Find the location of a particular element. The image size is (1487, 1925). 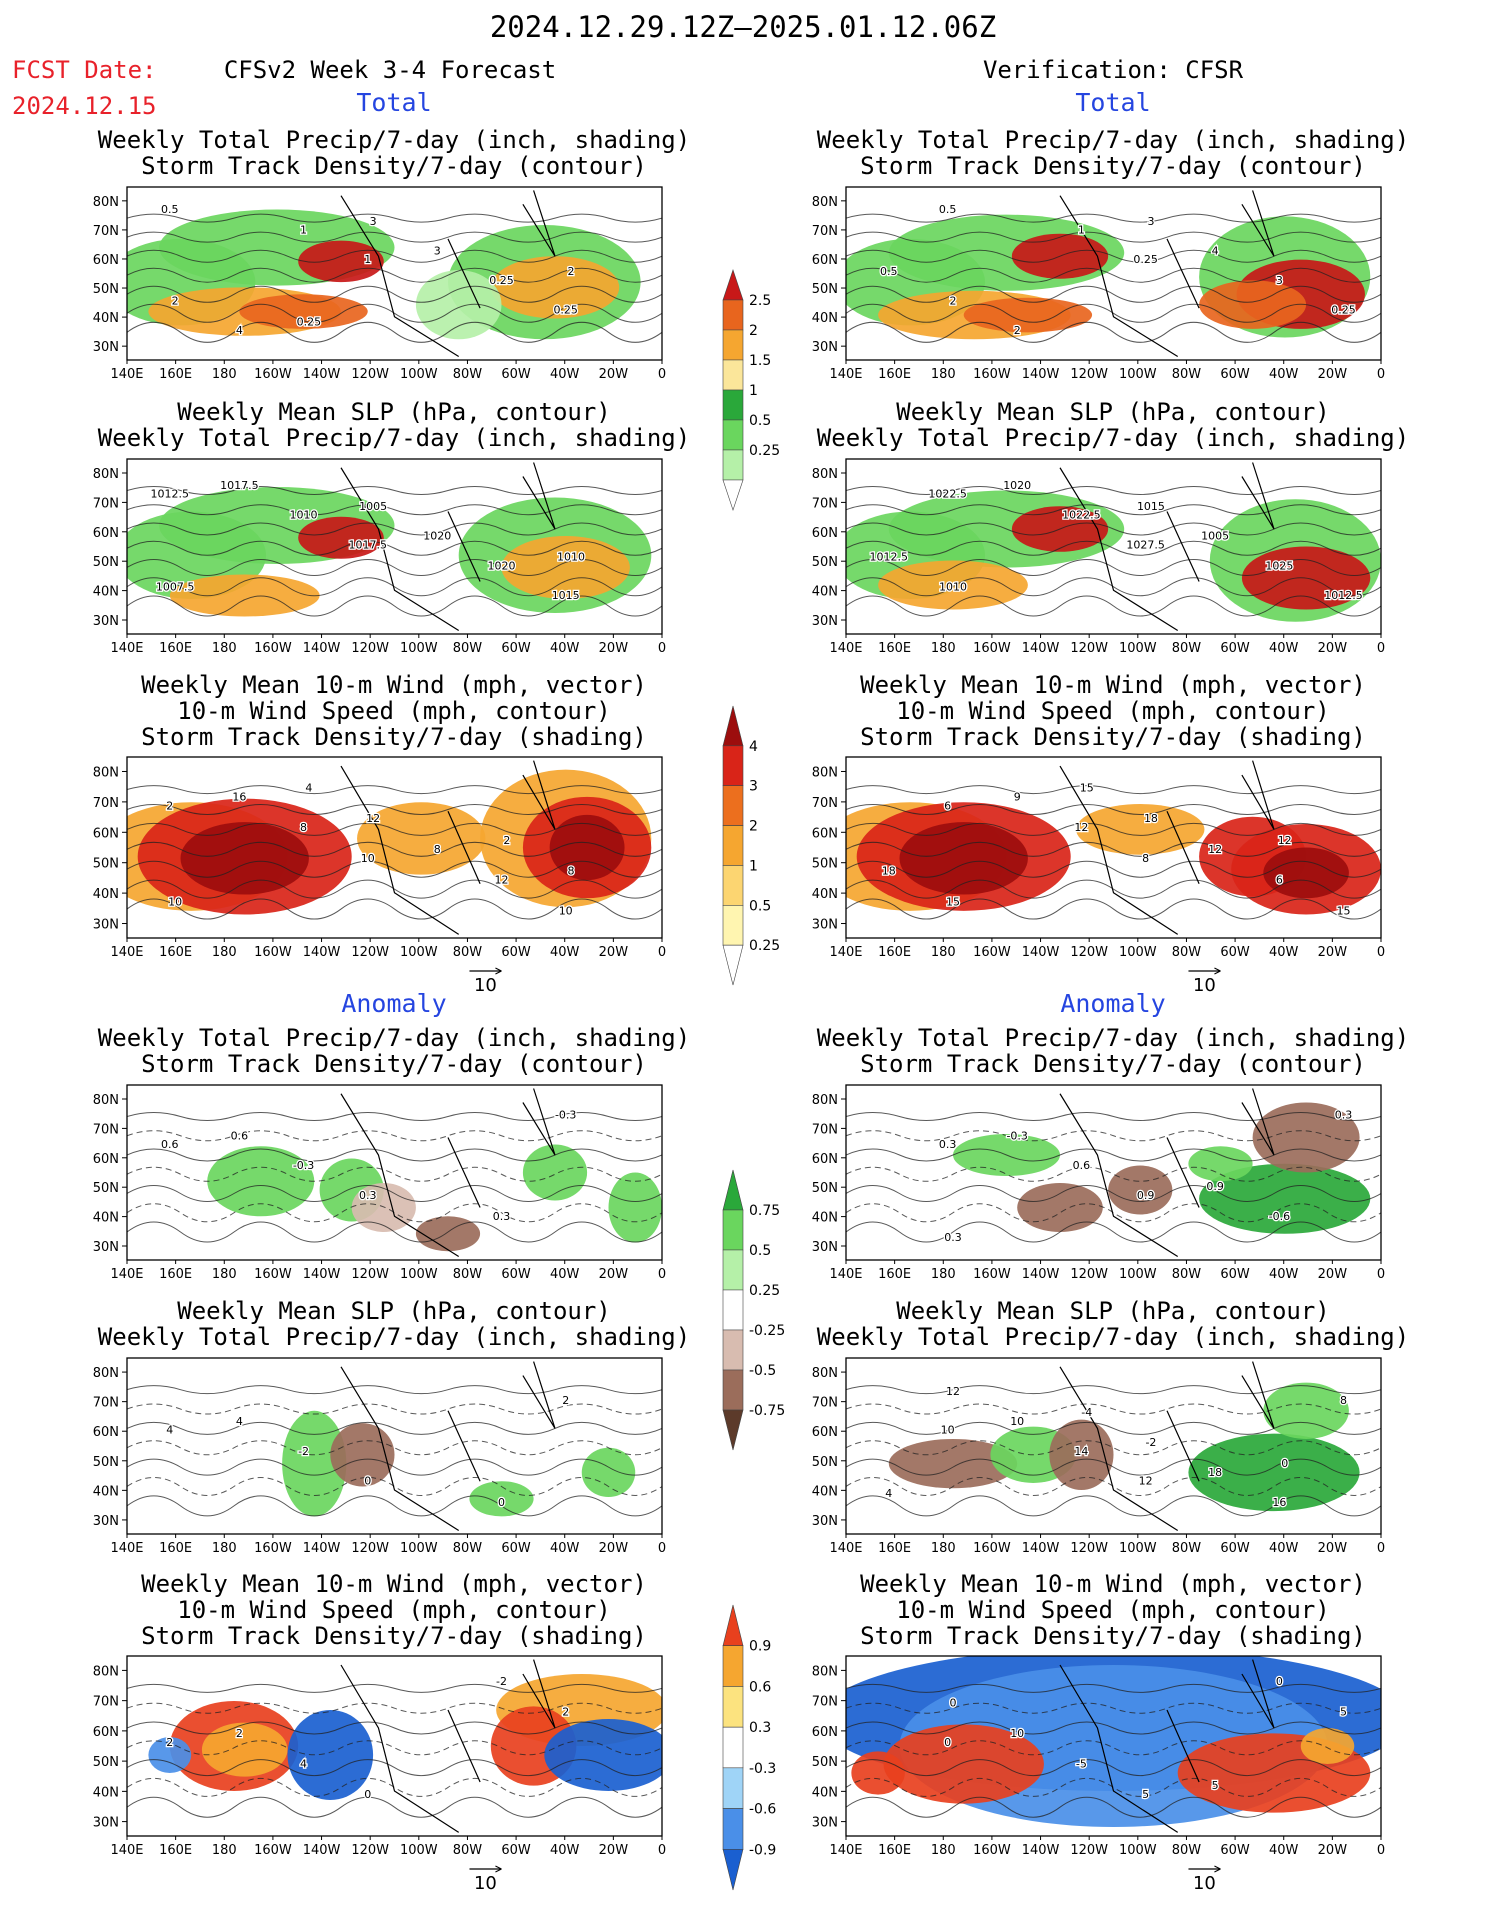

contour-value-label: 3 is located at coordinates (437, 250).